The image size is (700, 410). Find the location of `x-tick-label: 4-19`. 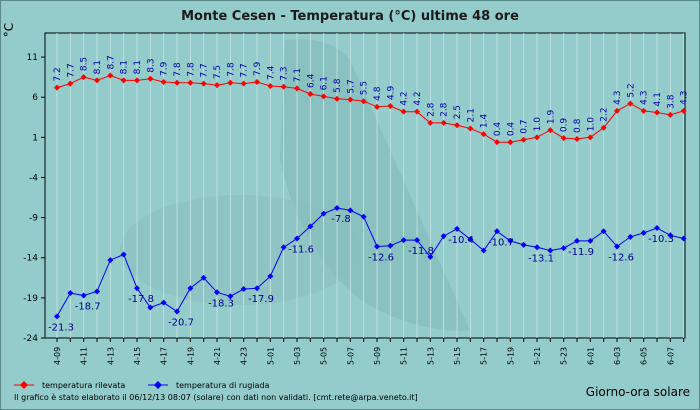

x-tick-label: 4-19 is located at coordinates (190, 356).